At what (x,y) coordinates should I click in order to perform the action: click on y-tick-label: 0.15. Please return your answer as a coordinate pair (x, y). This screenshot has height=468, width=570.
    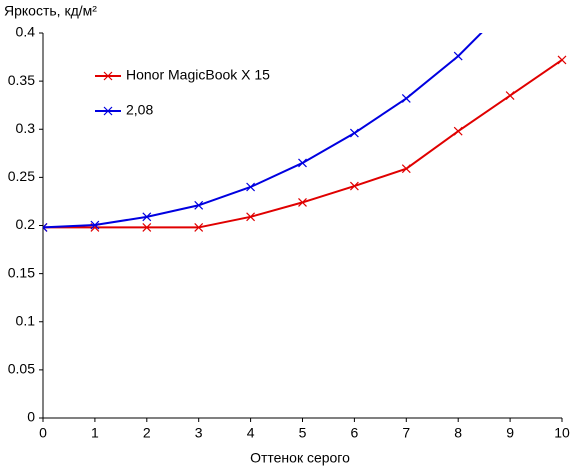
    Looking at the image, I should click on (21, 272).